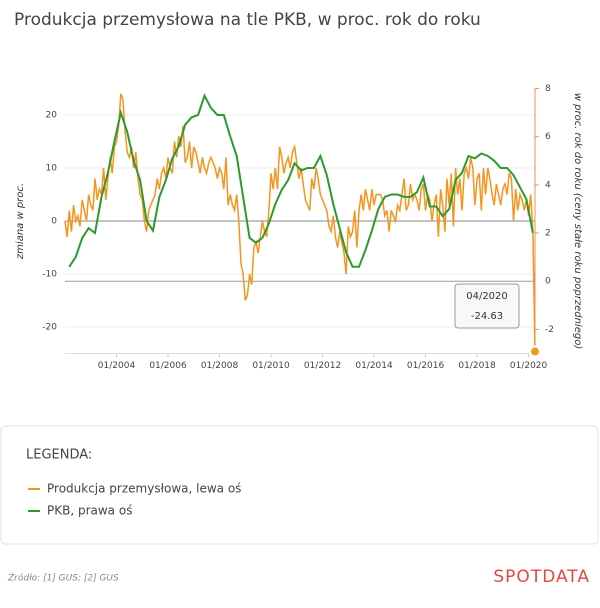 The height and width of the screenshot is (608, 600). I want to click on y-tick-label: 10, so click(52, 169).